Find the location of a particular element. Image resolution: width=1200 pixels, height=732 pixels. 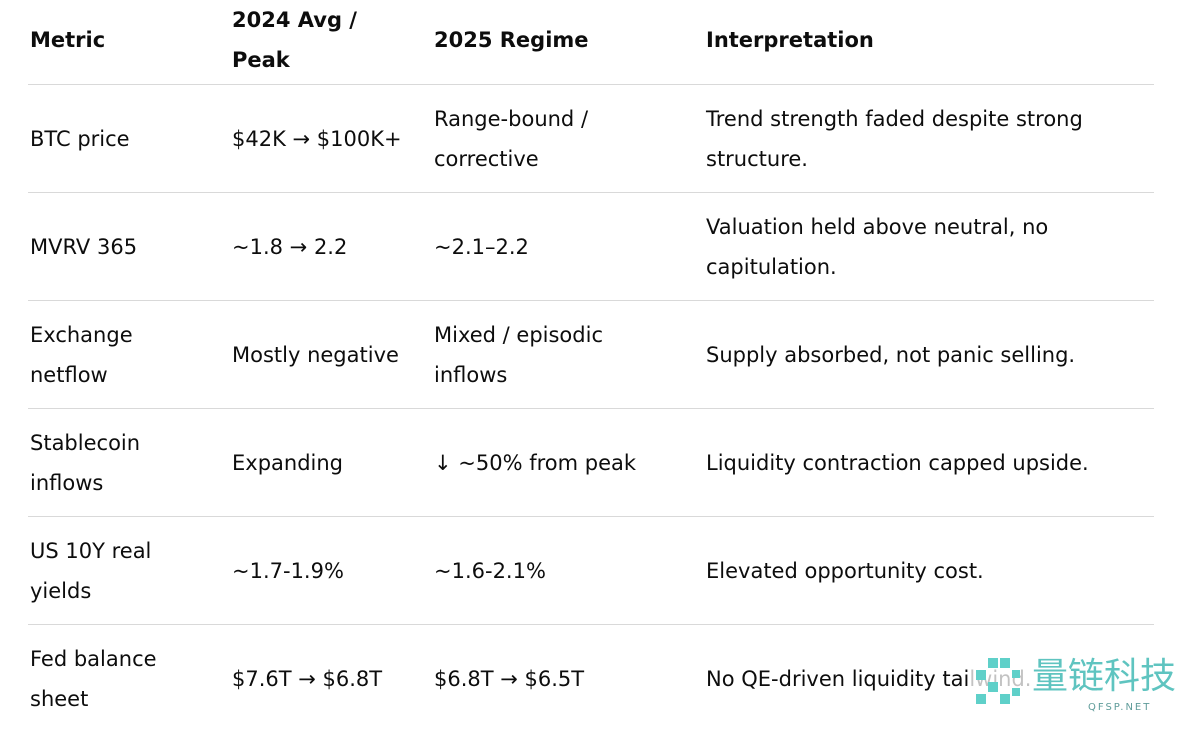

table-cell: US 10Y real yields is located at coordinates (129, 571).